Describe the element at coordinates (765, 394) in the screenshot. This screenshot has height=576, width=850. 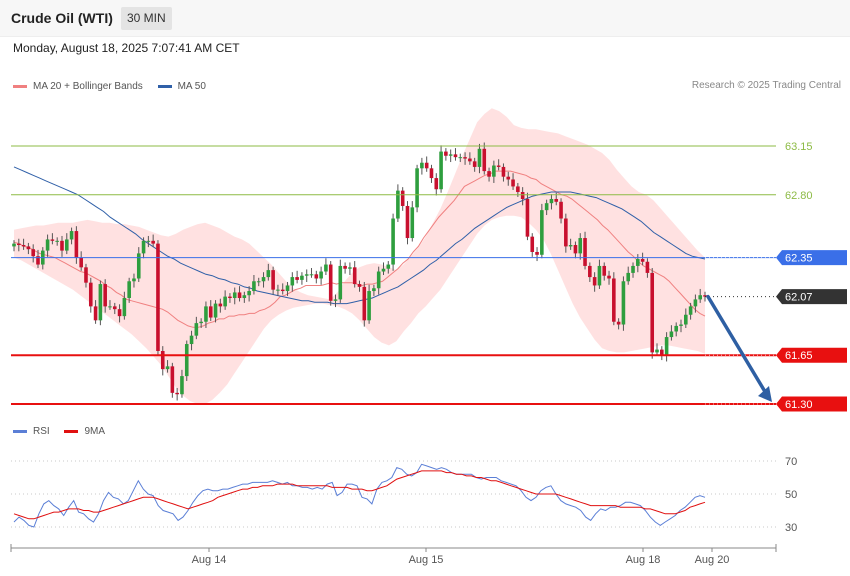
I see `projection-arrowhead` at that location.